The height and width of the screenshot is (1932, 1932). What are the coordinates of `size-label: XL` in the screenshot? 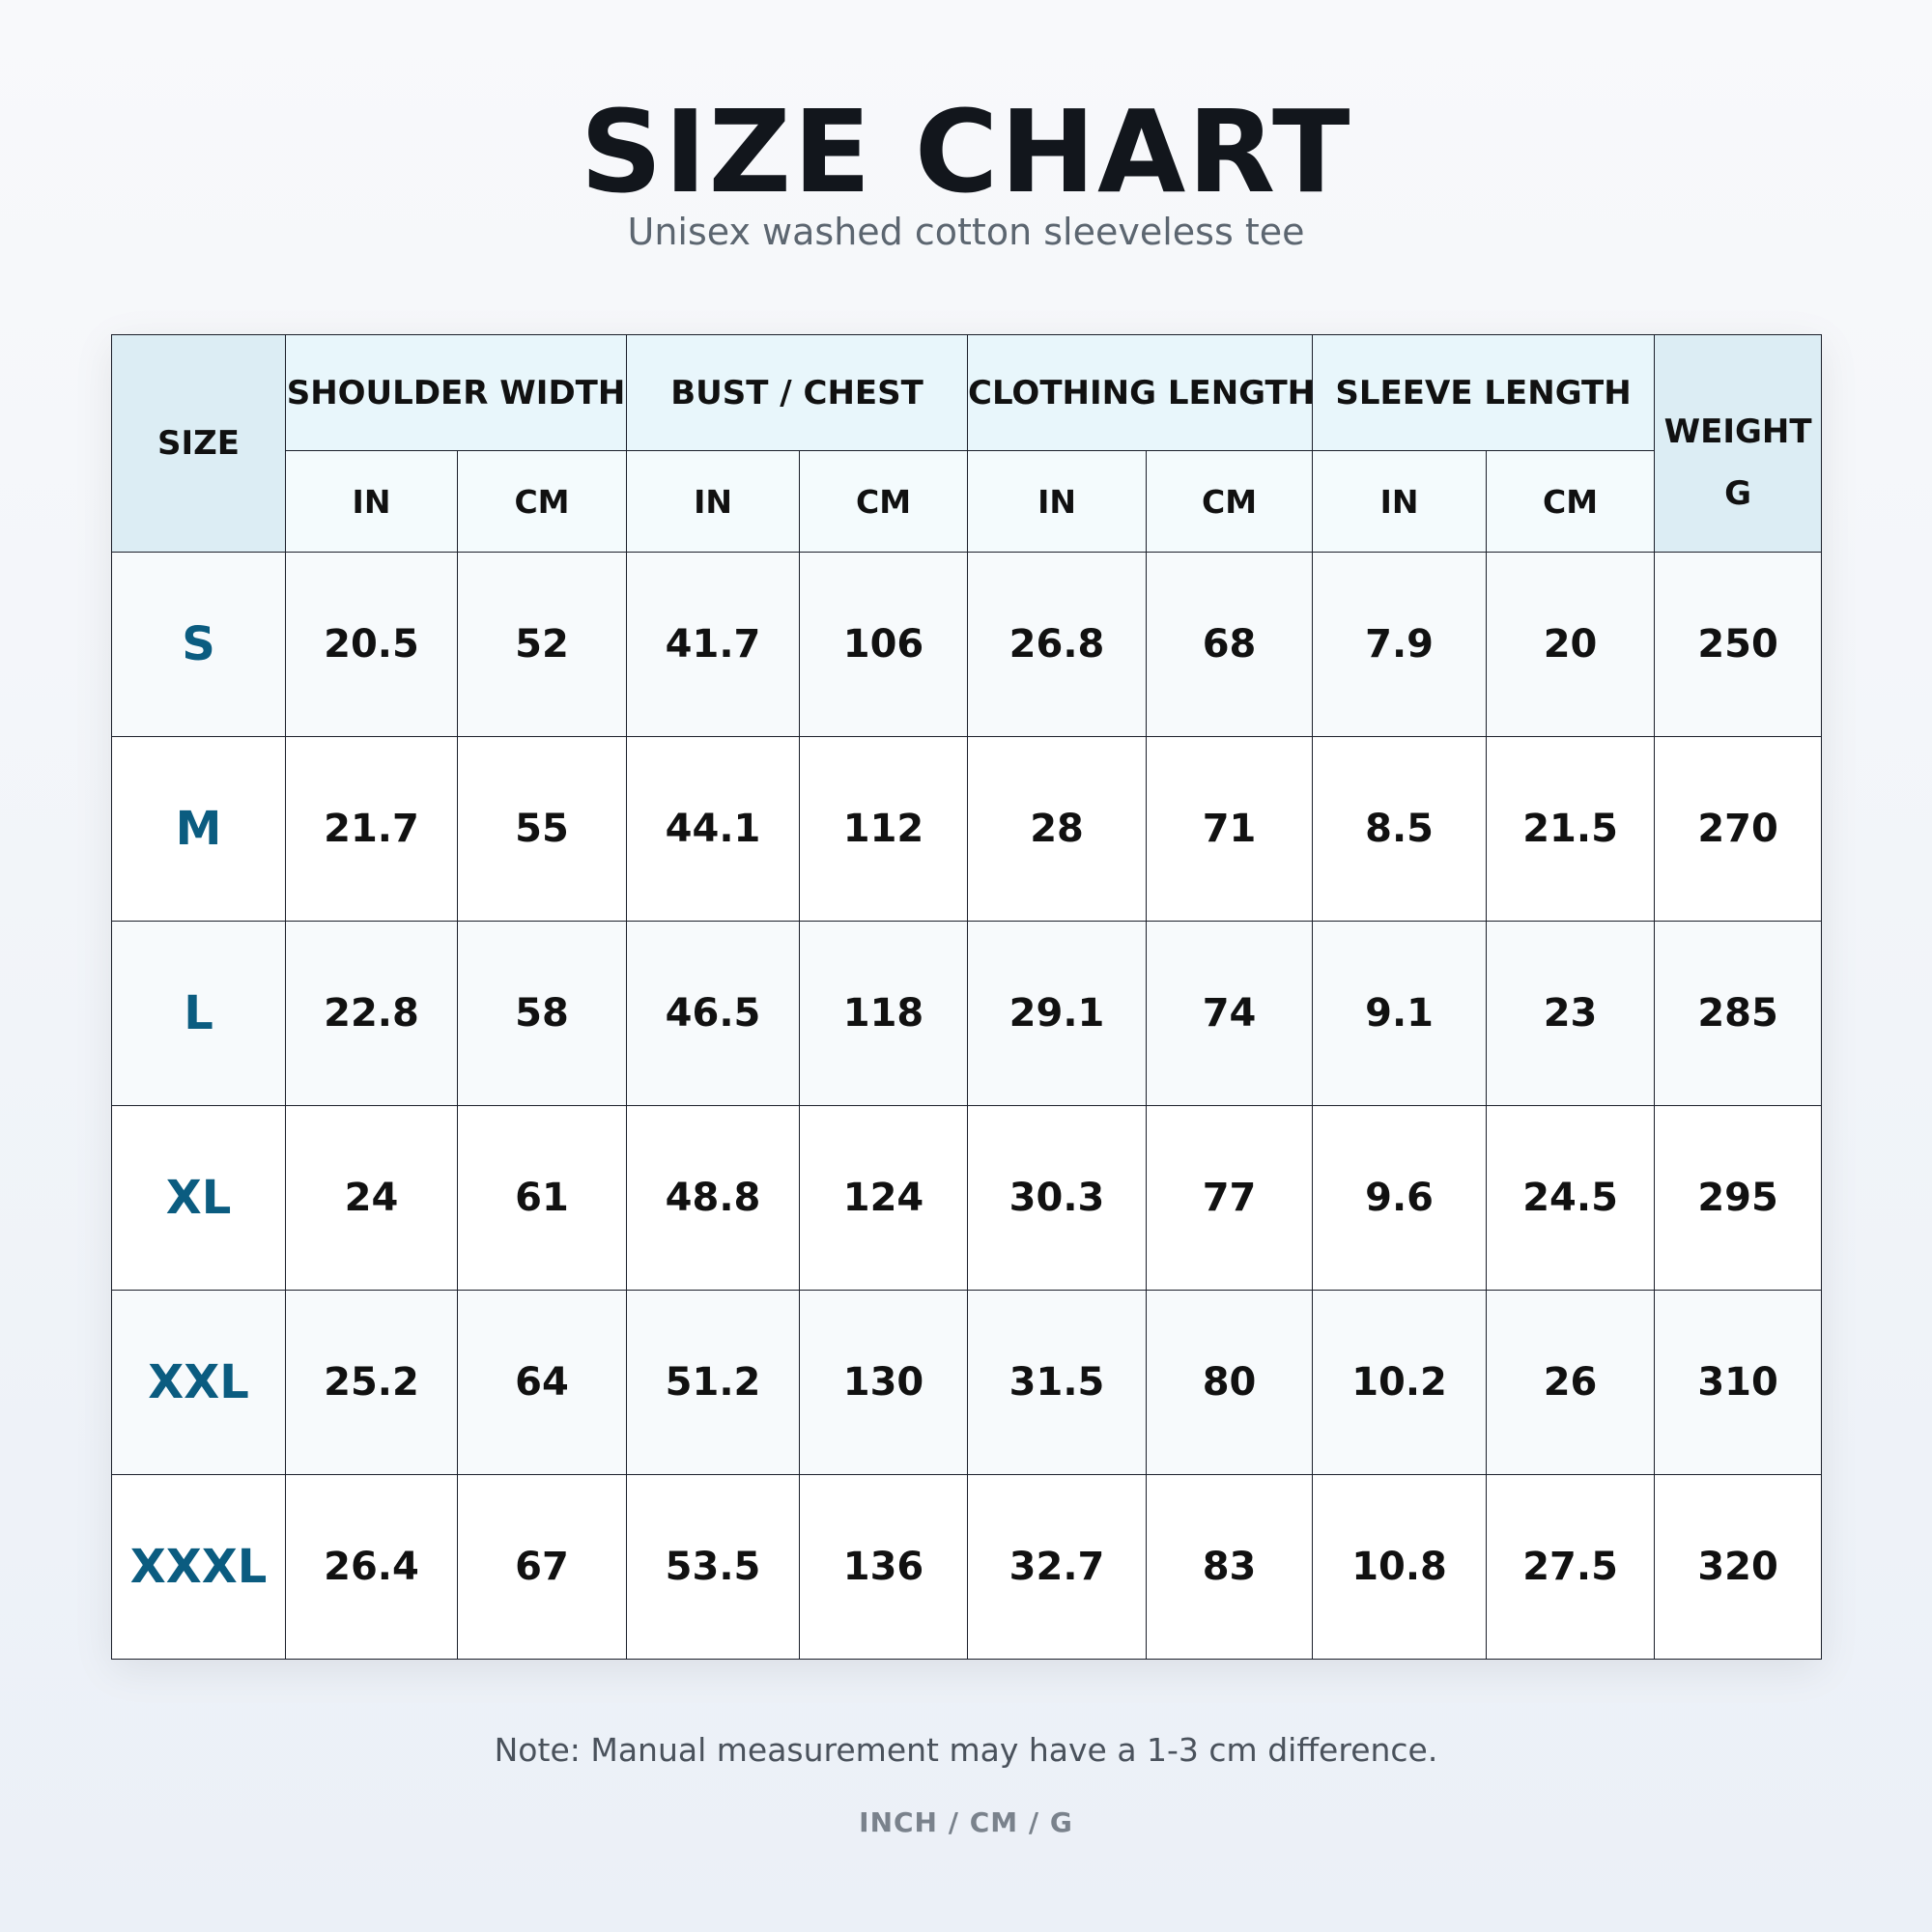 It's located at (198, 1198).